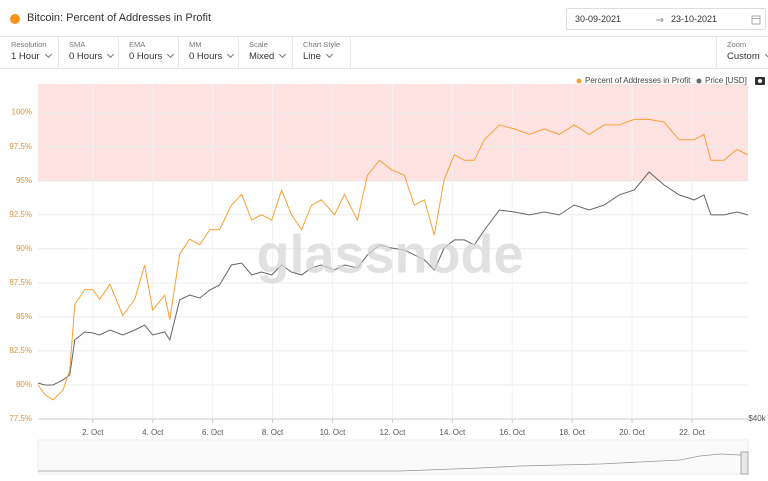  Describe the element at coordinates (20, 214) in the screenshot. I see `y-tick-label: 92.5%` at that location.